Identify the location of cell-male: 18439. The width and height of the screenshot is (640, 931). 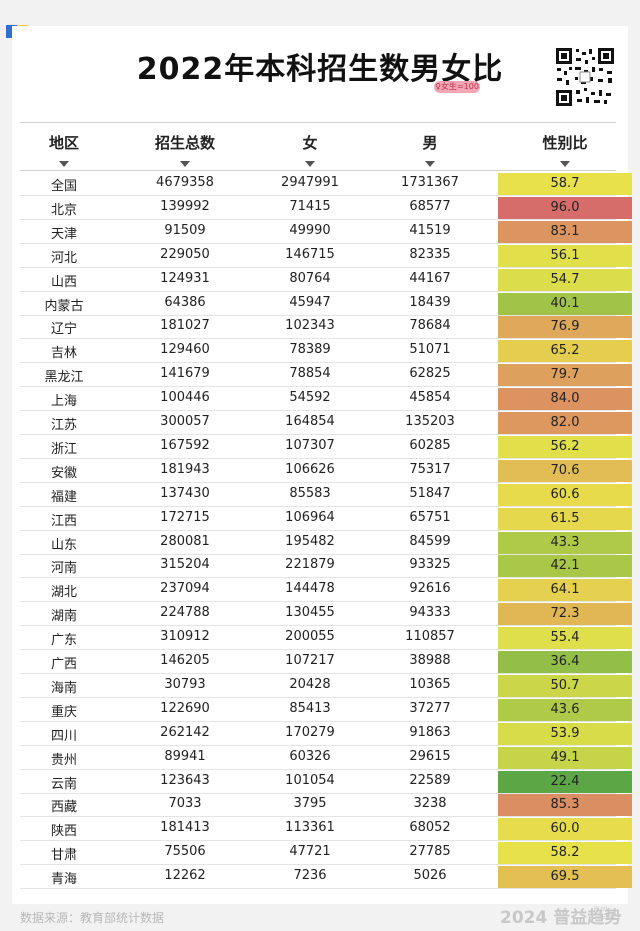
(430, 302).